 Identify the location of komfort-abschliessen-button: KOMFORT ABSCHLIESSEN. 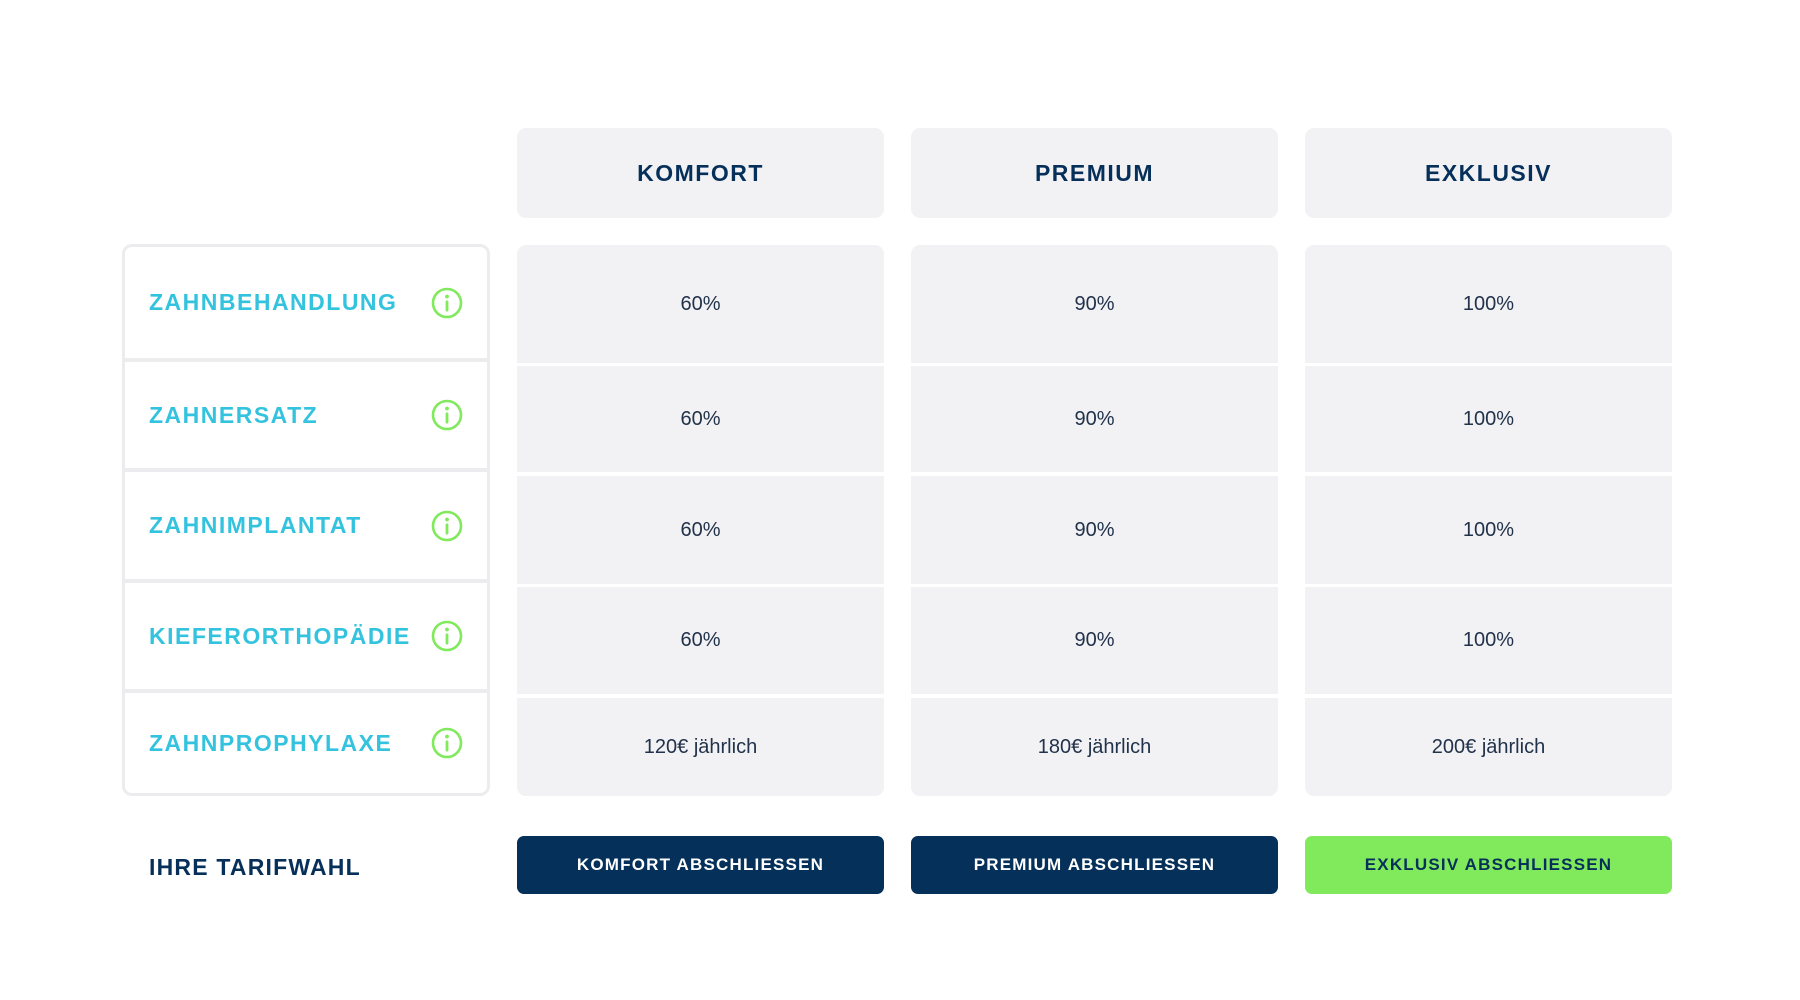
(700, 865).